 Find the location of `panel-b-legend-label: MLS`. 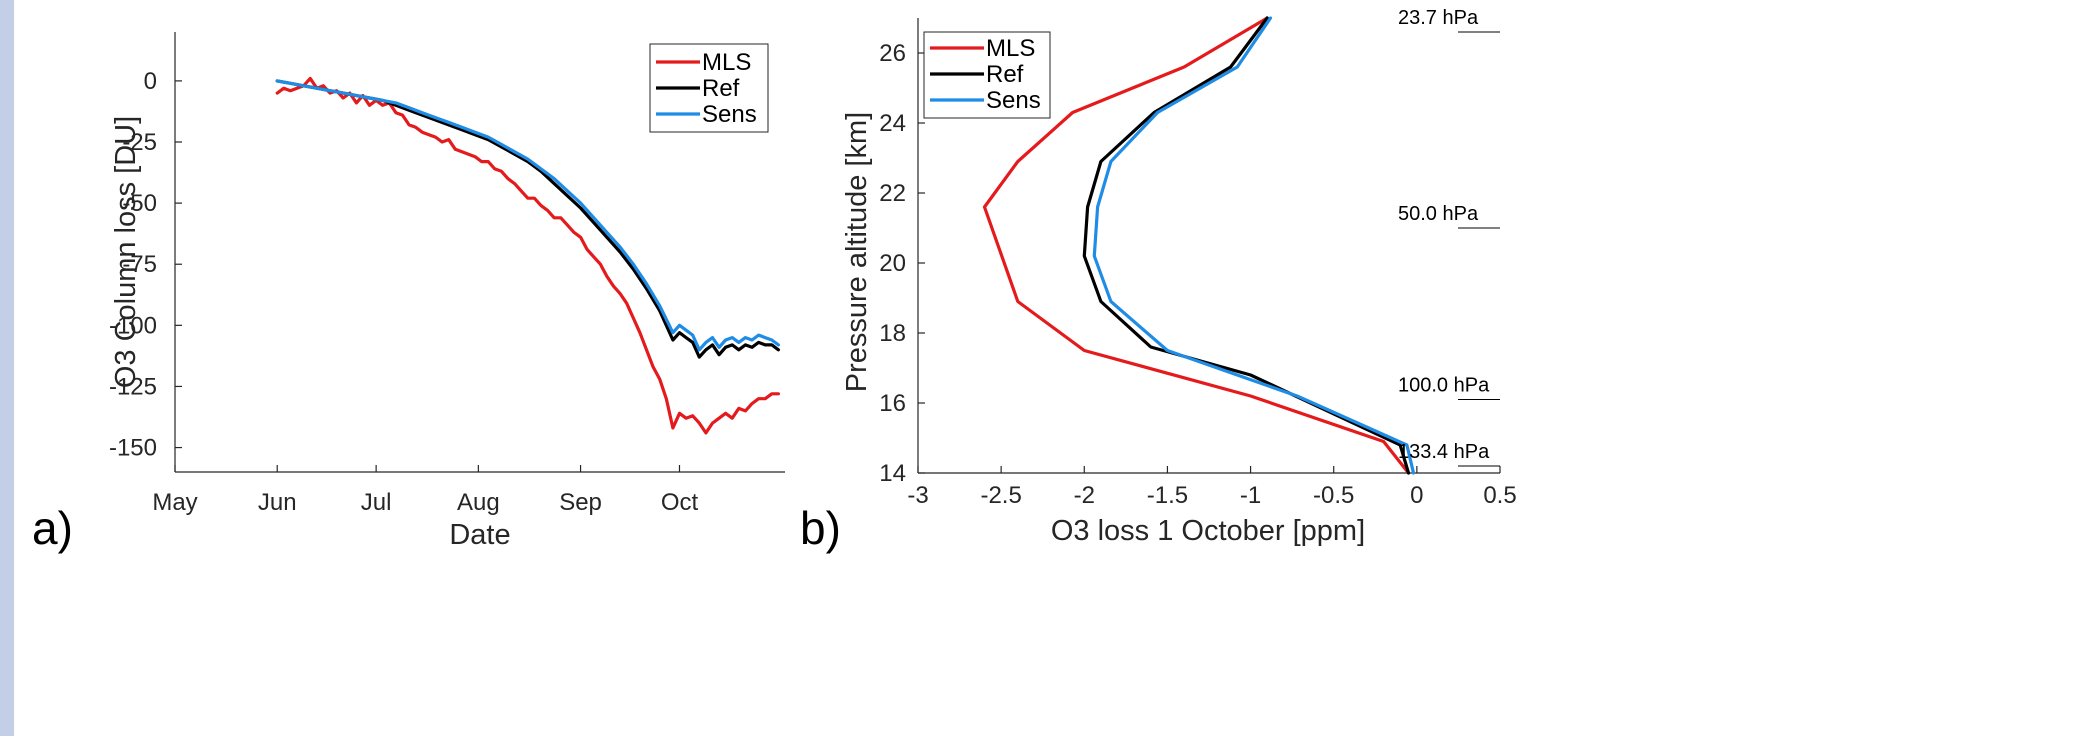

panel-b-legend-label: MLS is located at coordinates (1010, 48).